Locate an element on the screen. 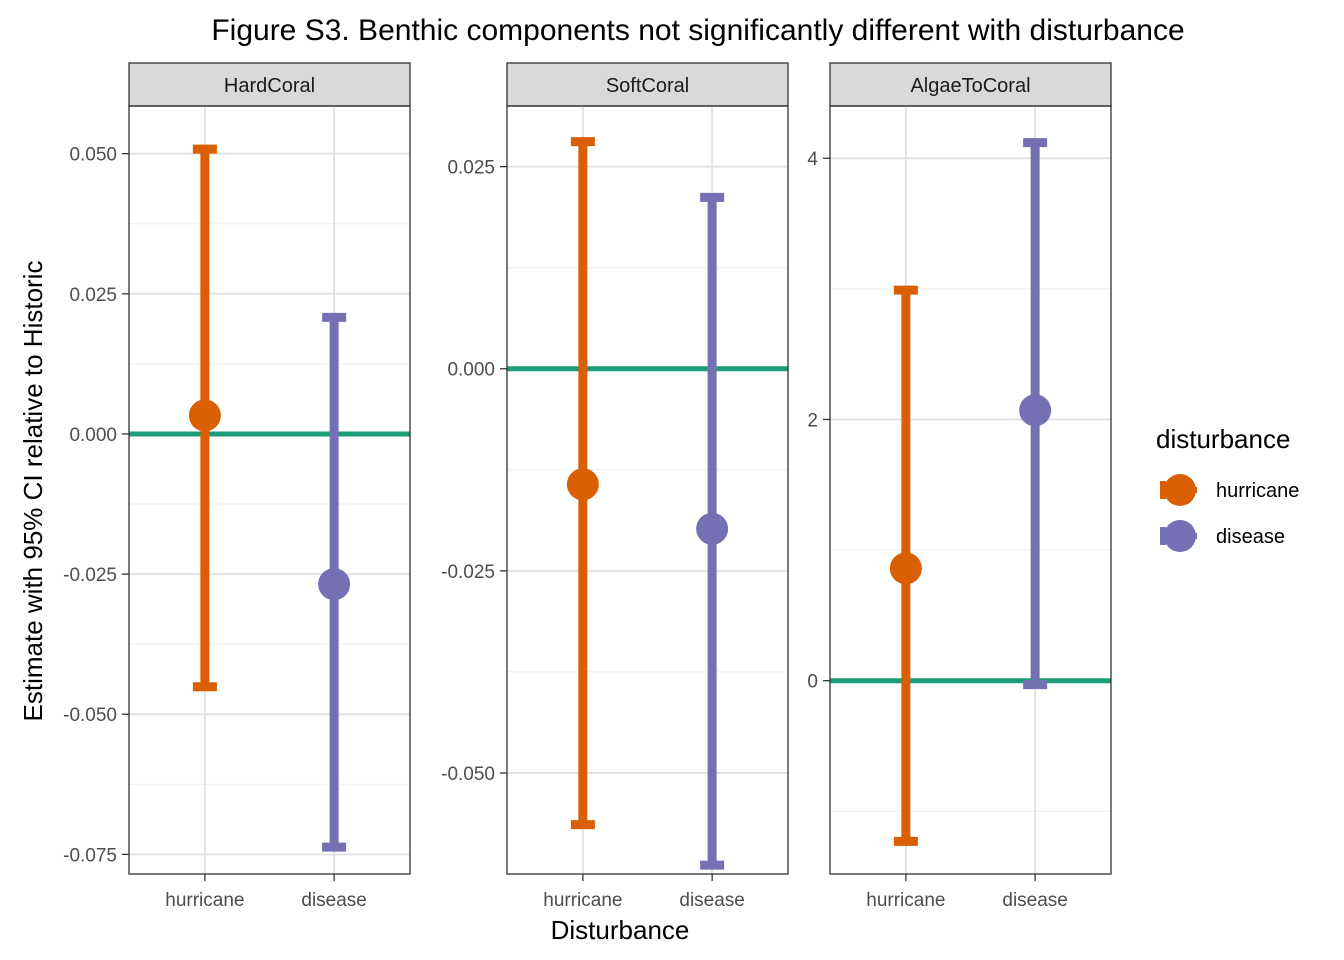  legend: hurricane disease is located at coordinates (1229, 513).